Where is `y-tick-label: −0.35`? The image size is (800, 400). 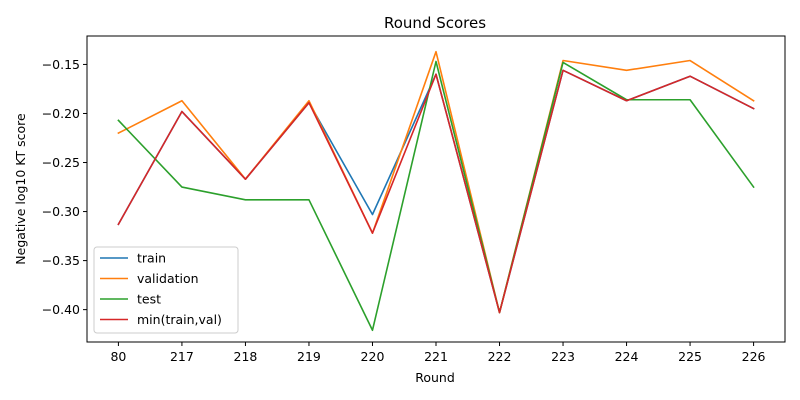
y-tick-label: −0.35 is located at coordinates (61, 260).